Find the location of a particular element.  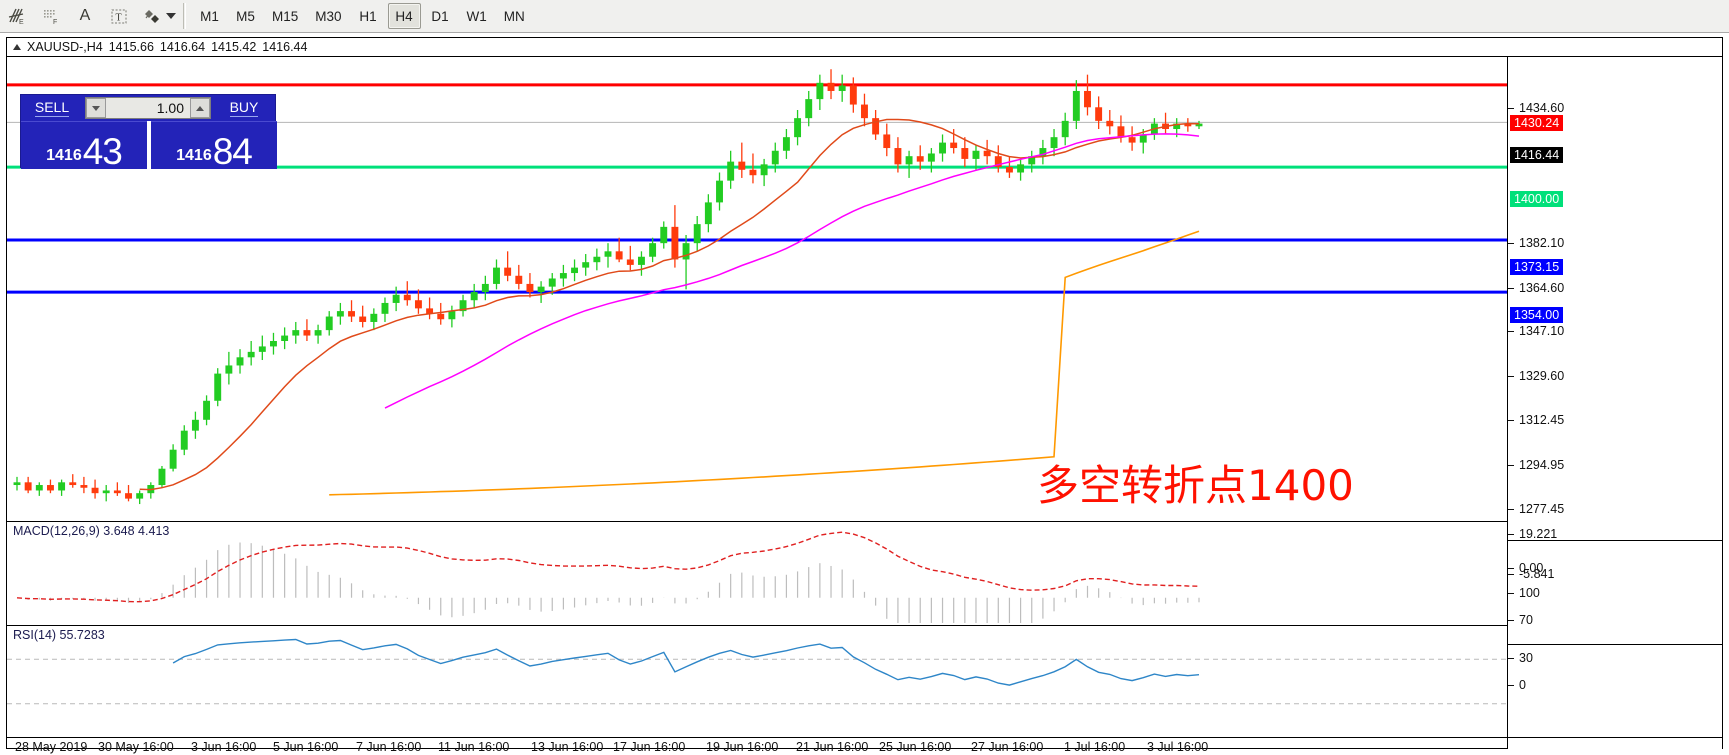

svg-text: E is located at coordinates (21, 22).